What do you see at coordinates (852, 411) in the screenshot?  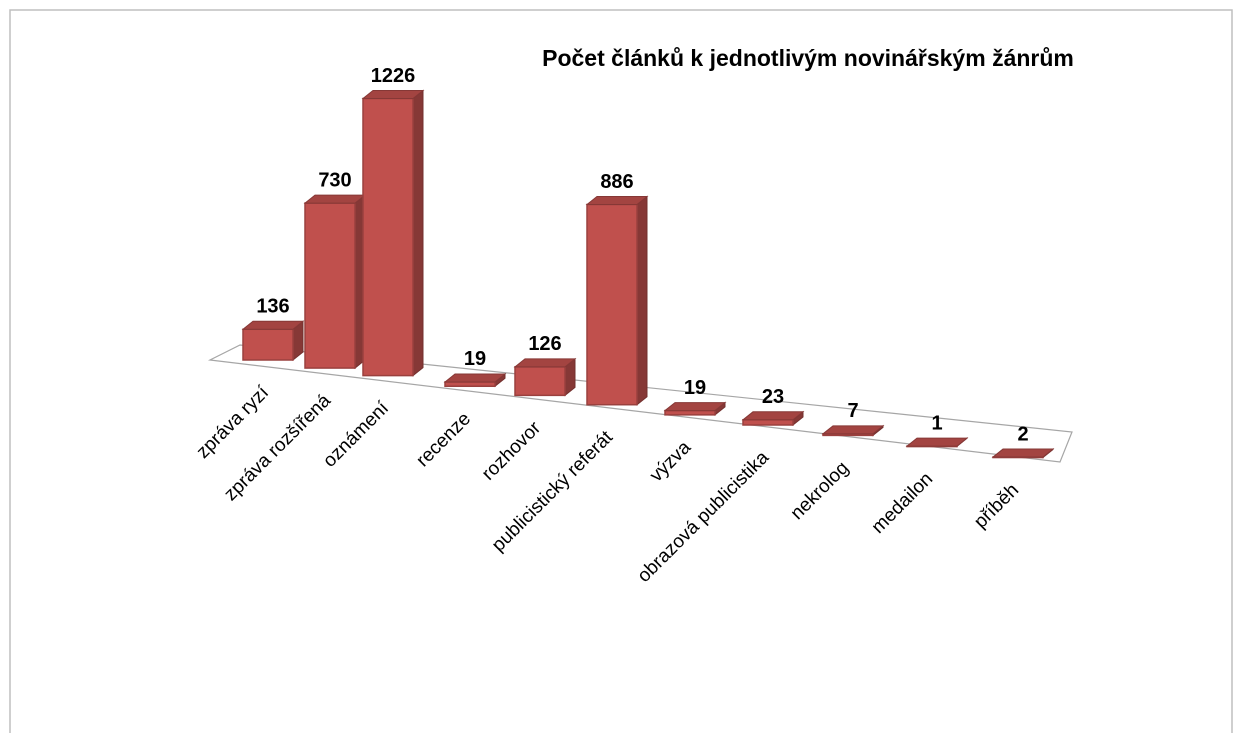 I see `value-label: 7` at bounding box center [852, 411].